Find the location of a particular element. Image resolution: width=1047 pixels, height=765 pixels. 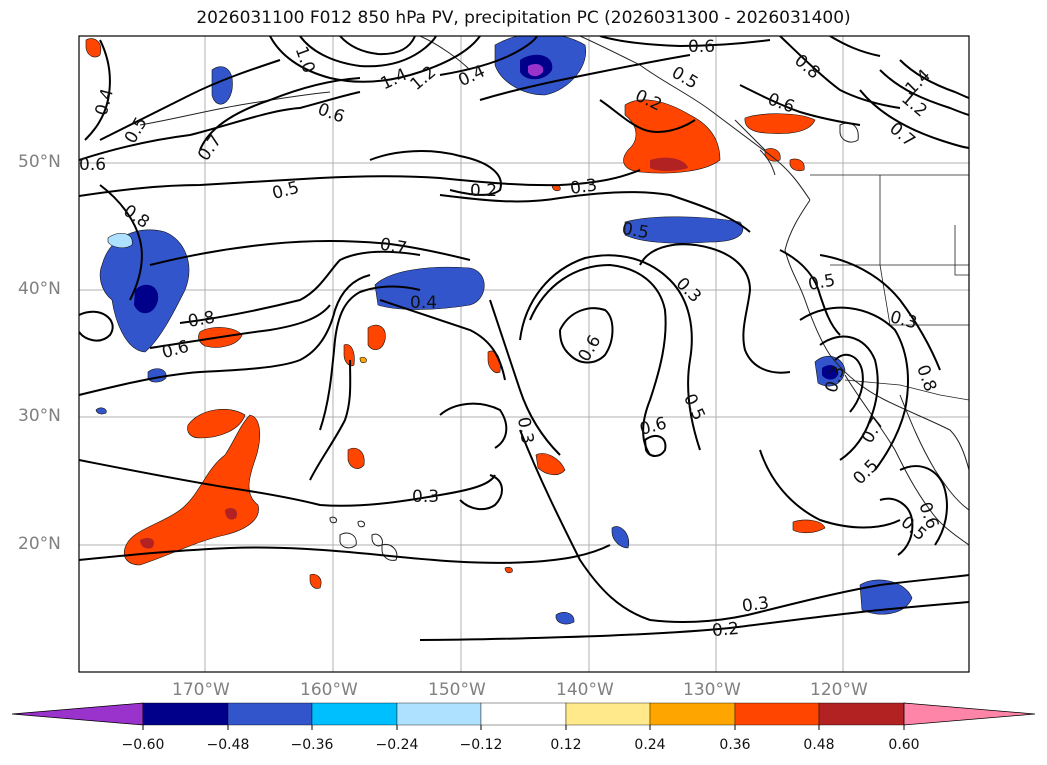

contour-0.7-ridge is located at coordinates (310, 253).